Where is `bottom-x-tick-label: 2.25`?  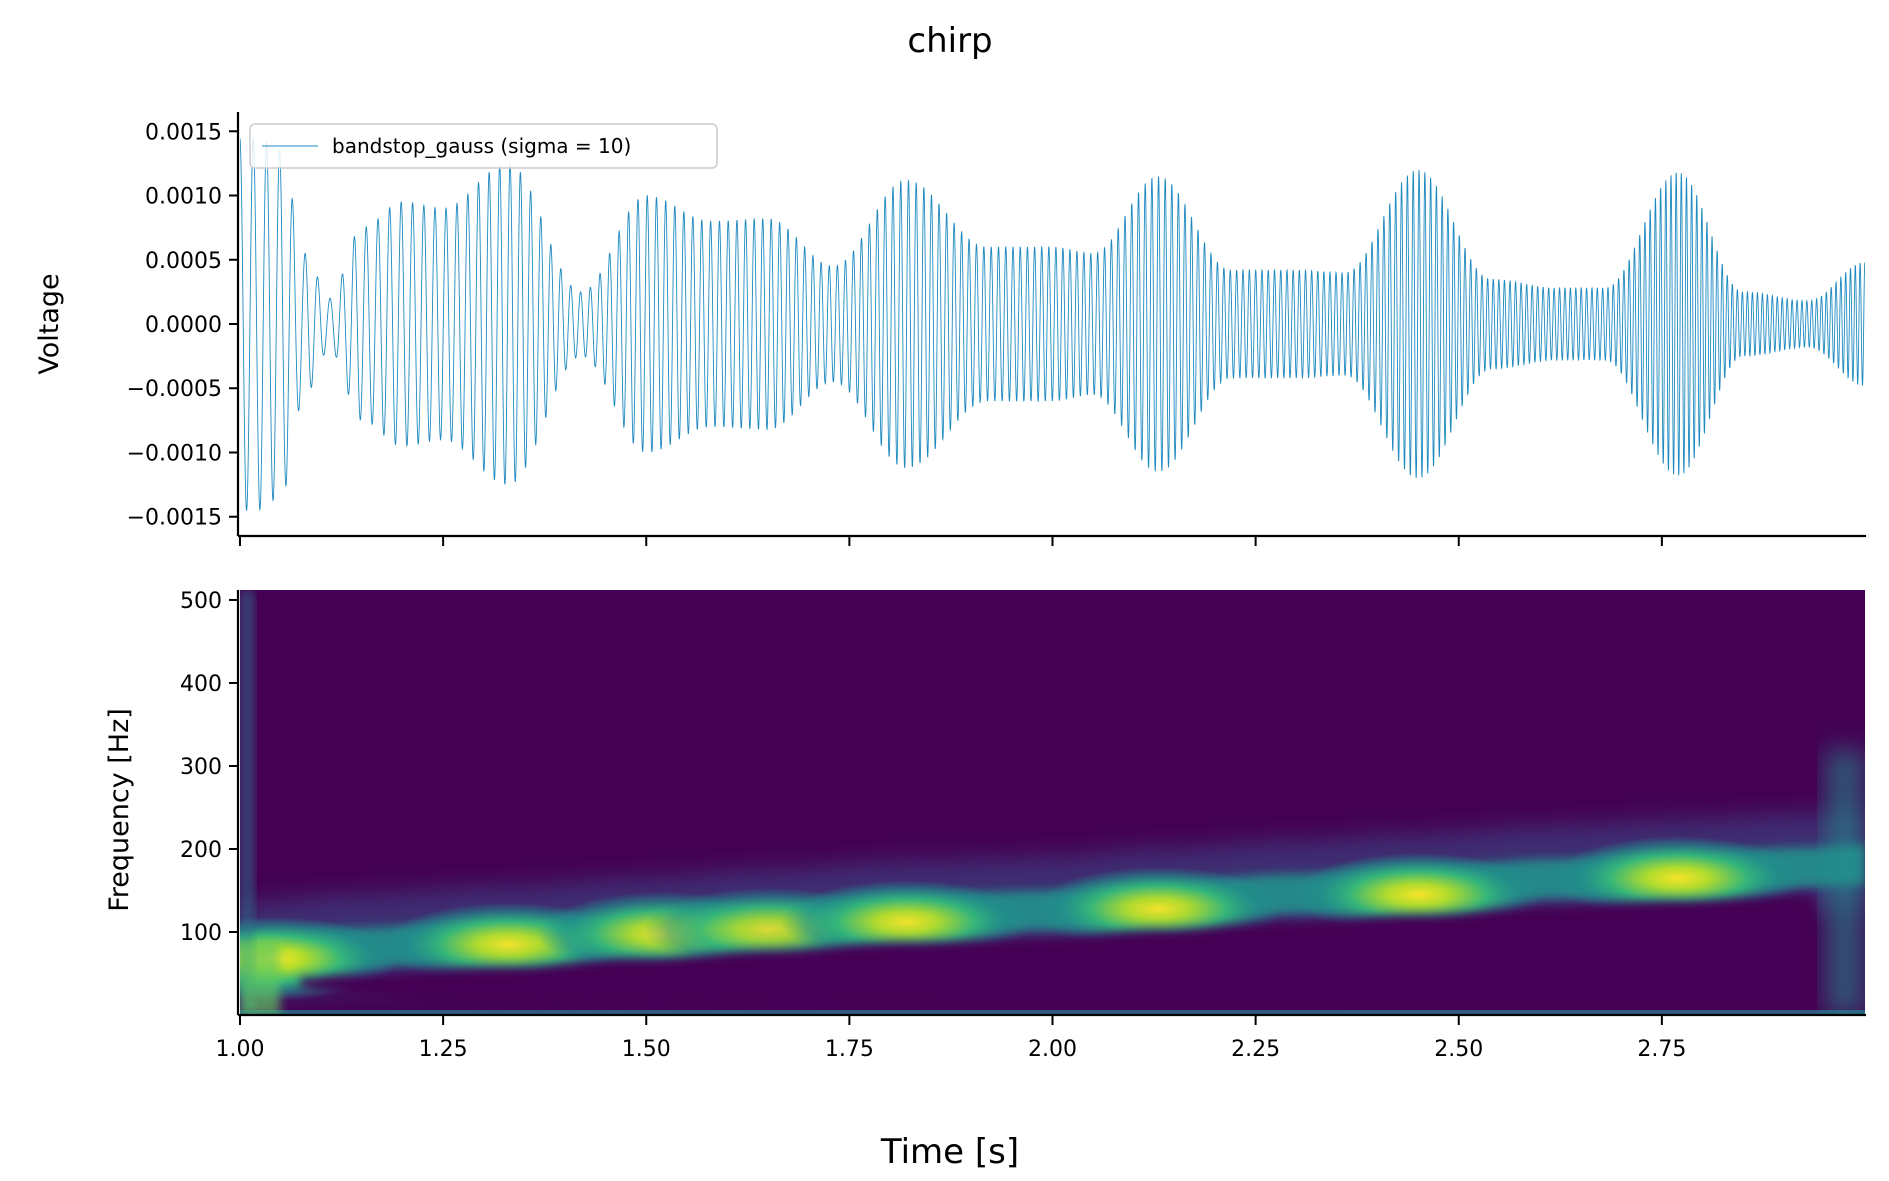 bottom-x-tick-label: 2.25 is located at coordinates (1255, 1049).